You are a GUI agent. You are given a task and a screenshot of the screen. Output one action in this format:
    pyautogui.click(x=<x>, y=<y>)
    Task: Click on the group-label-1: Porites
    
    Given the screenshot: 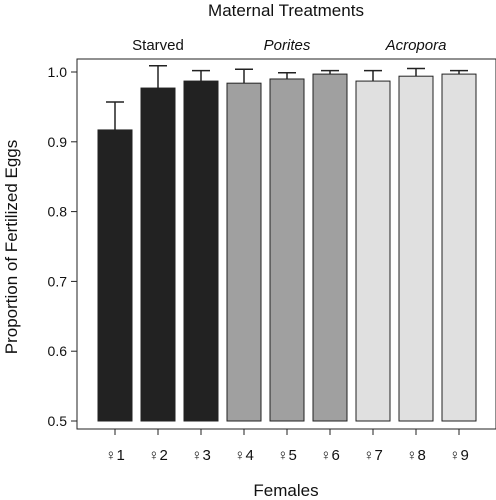 What is the action you would take?
    pyautogui.click(x=287, y=45)
    